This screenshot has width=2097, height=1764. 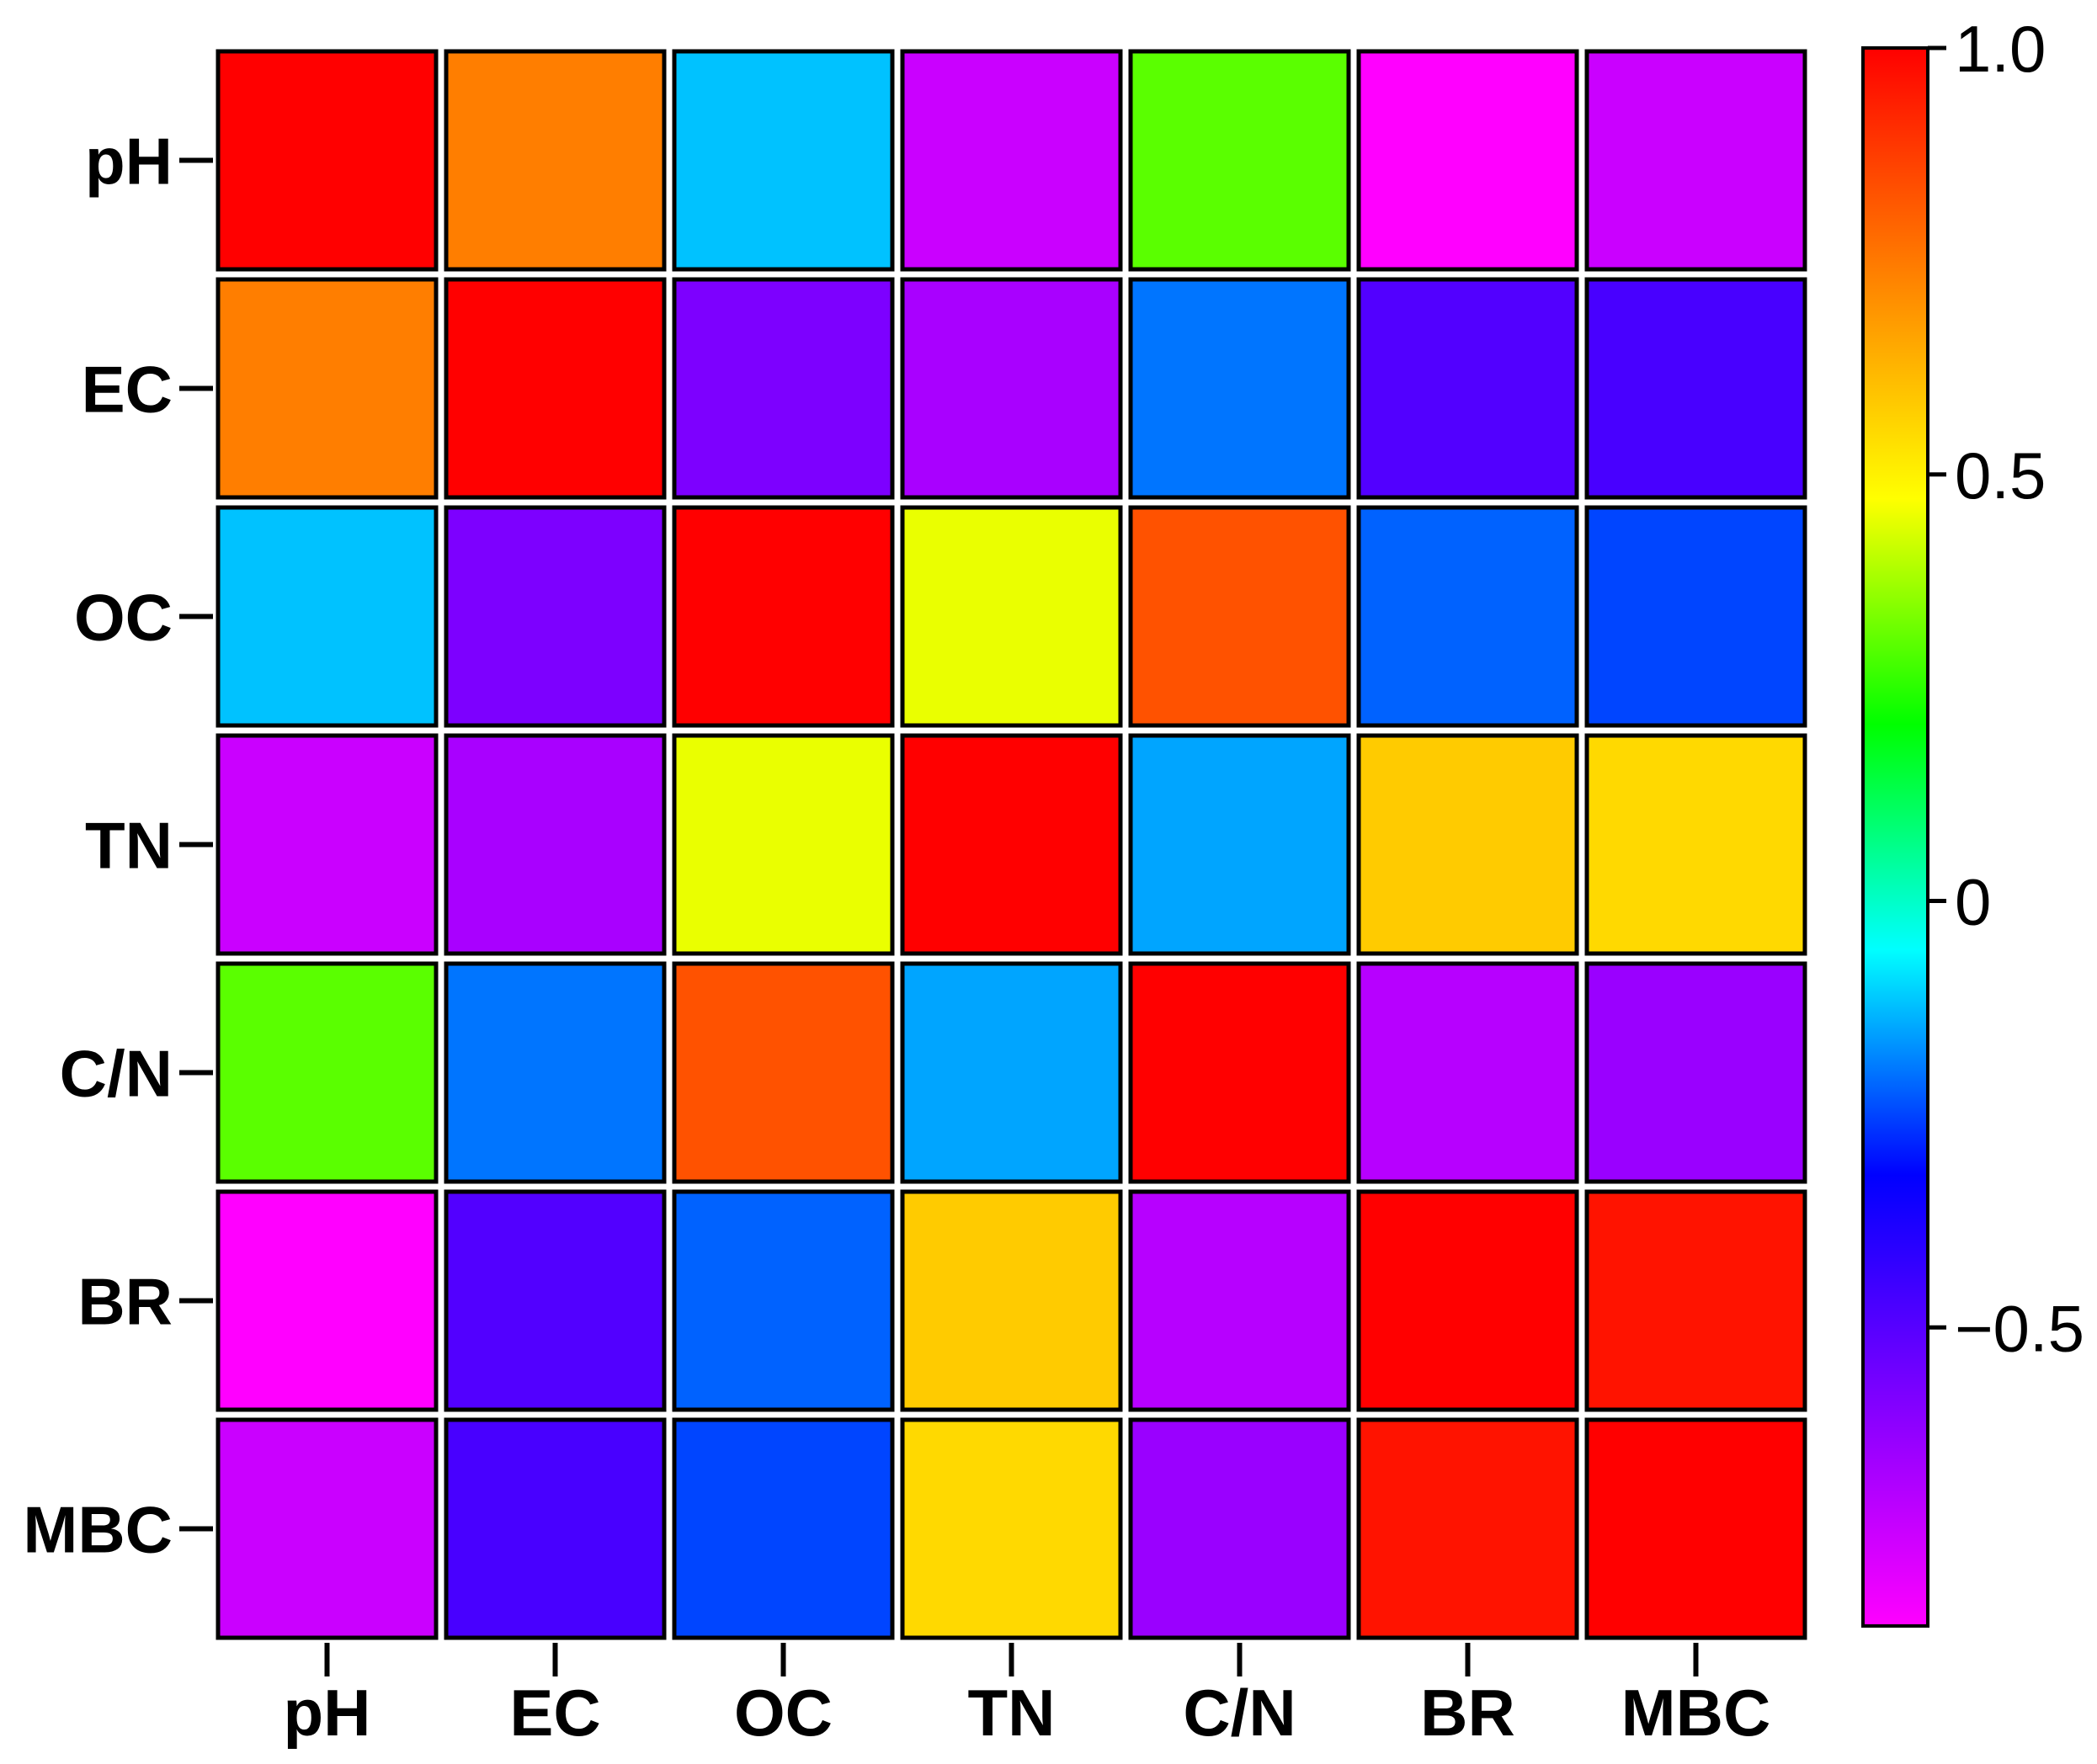 What do you see at coordinates (1239, 1713) in the screenshot?
I see `x-tick-label: C/N` at bounding box center [1239, 1713].